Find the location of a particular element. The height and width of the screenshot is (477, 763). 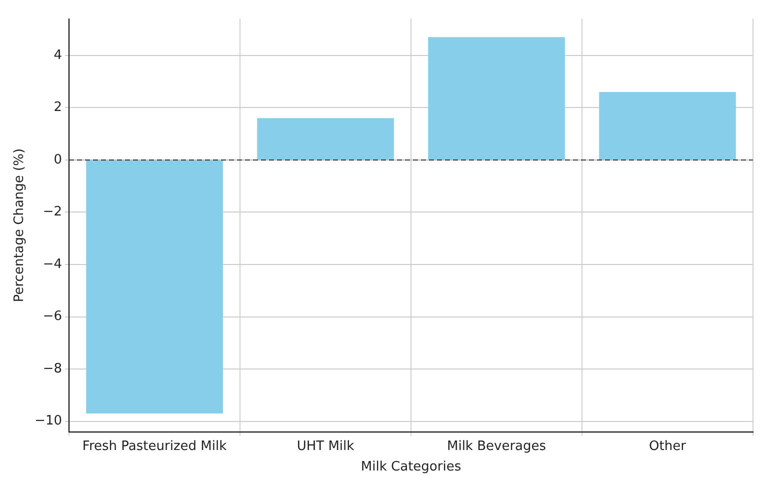

y-tick-label: −10 is located at coordinates (48, 421).